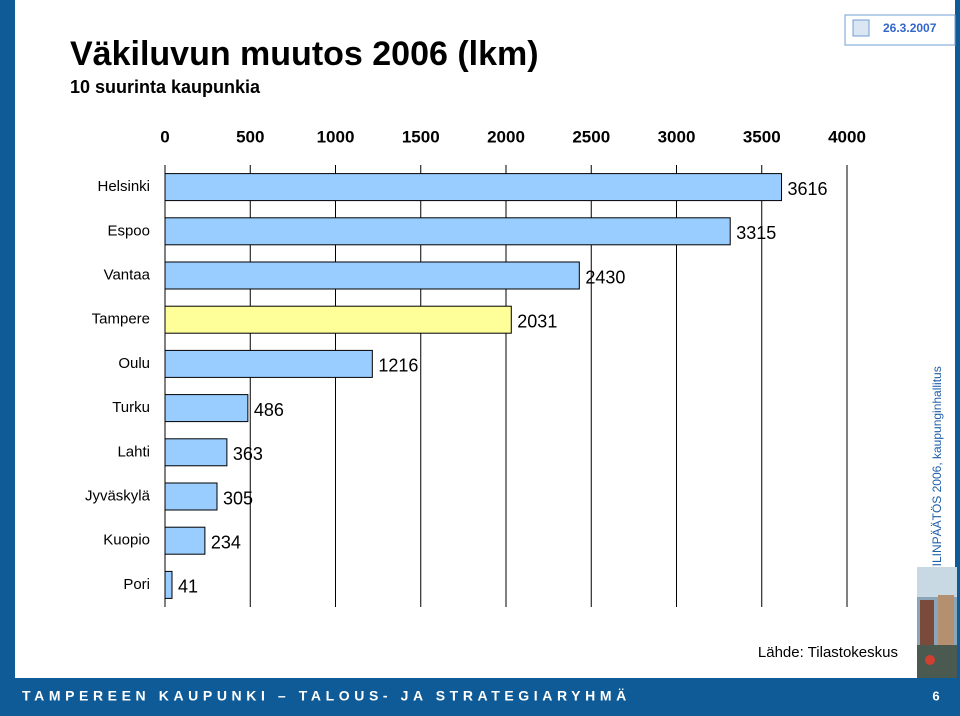 This screenshot has width=960, height=716. What do you see at coordinates (937, 469) in the screenshot?
I see `side-note: TILINPÄÄTÖS 2006, kaupunginhallitus` at bounding box center [937, 469].